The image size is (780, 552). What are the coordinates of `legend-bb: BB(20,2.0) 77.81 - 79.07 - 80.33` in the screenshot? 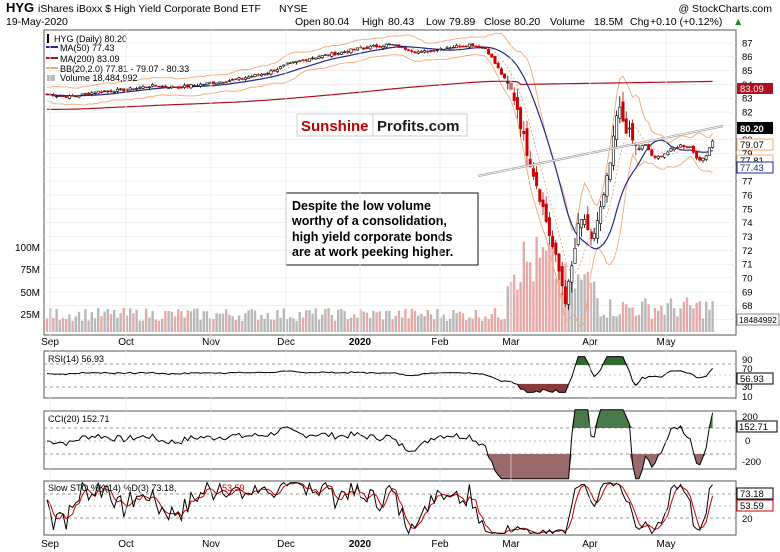 It's located at (124, 69).